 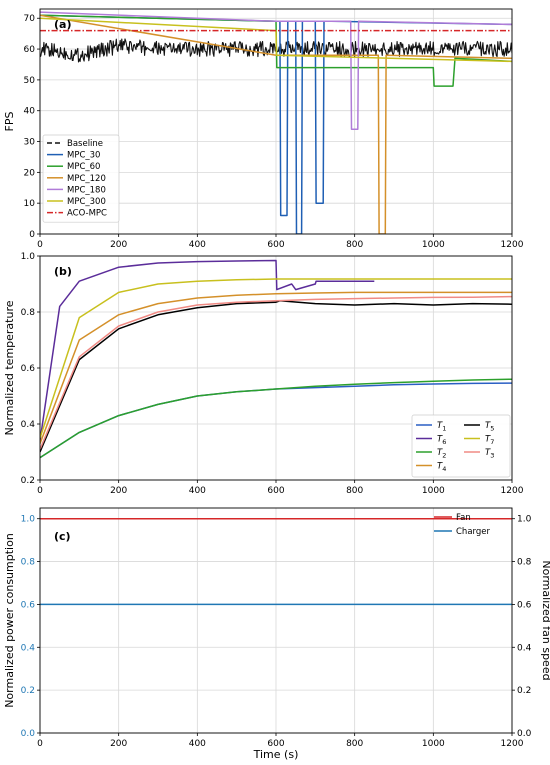 What do you see at coordinates (30, 143) in the screenshot?
I see `y-tick-label: 30` at bounding box center [30, 143].